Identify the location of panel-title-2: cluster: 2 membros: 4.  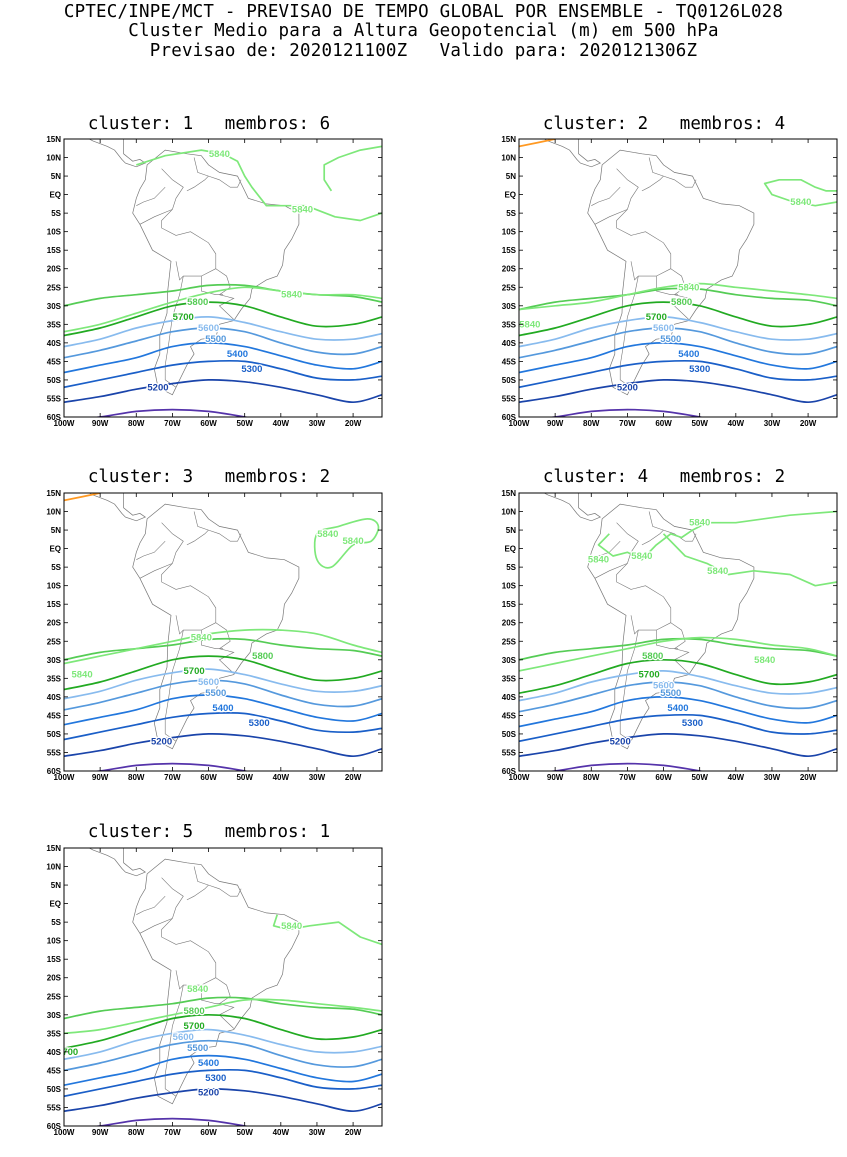
(664, 124).